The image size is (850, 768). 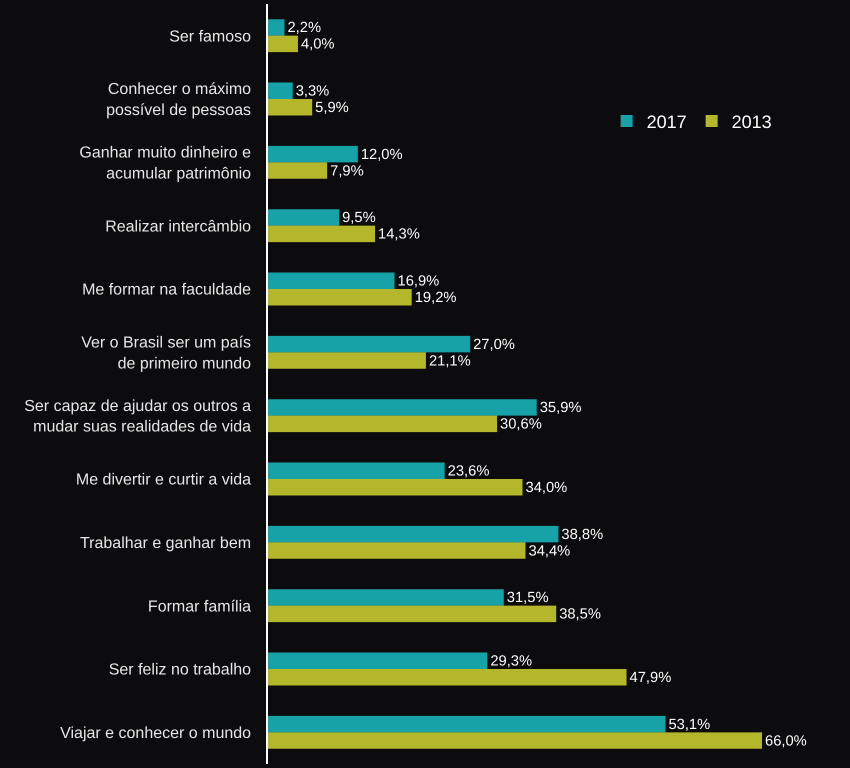 What do you see at coordinates (167, 290) in the screenshot?
I see `y-tick-label: Me formar na faculdade` at bounding box center [167, 290].